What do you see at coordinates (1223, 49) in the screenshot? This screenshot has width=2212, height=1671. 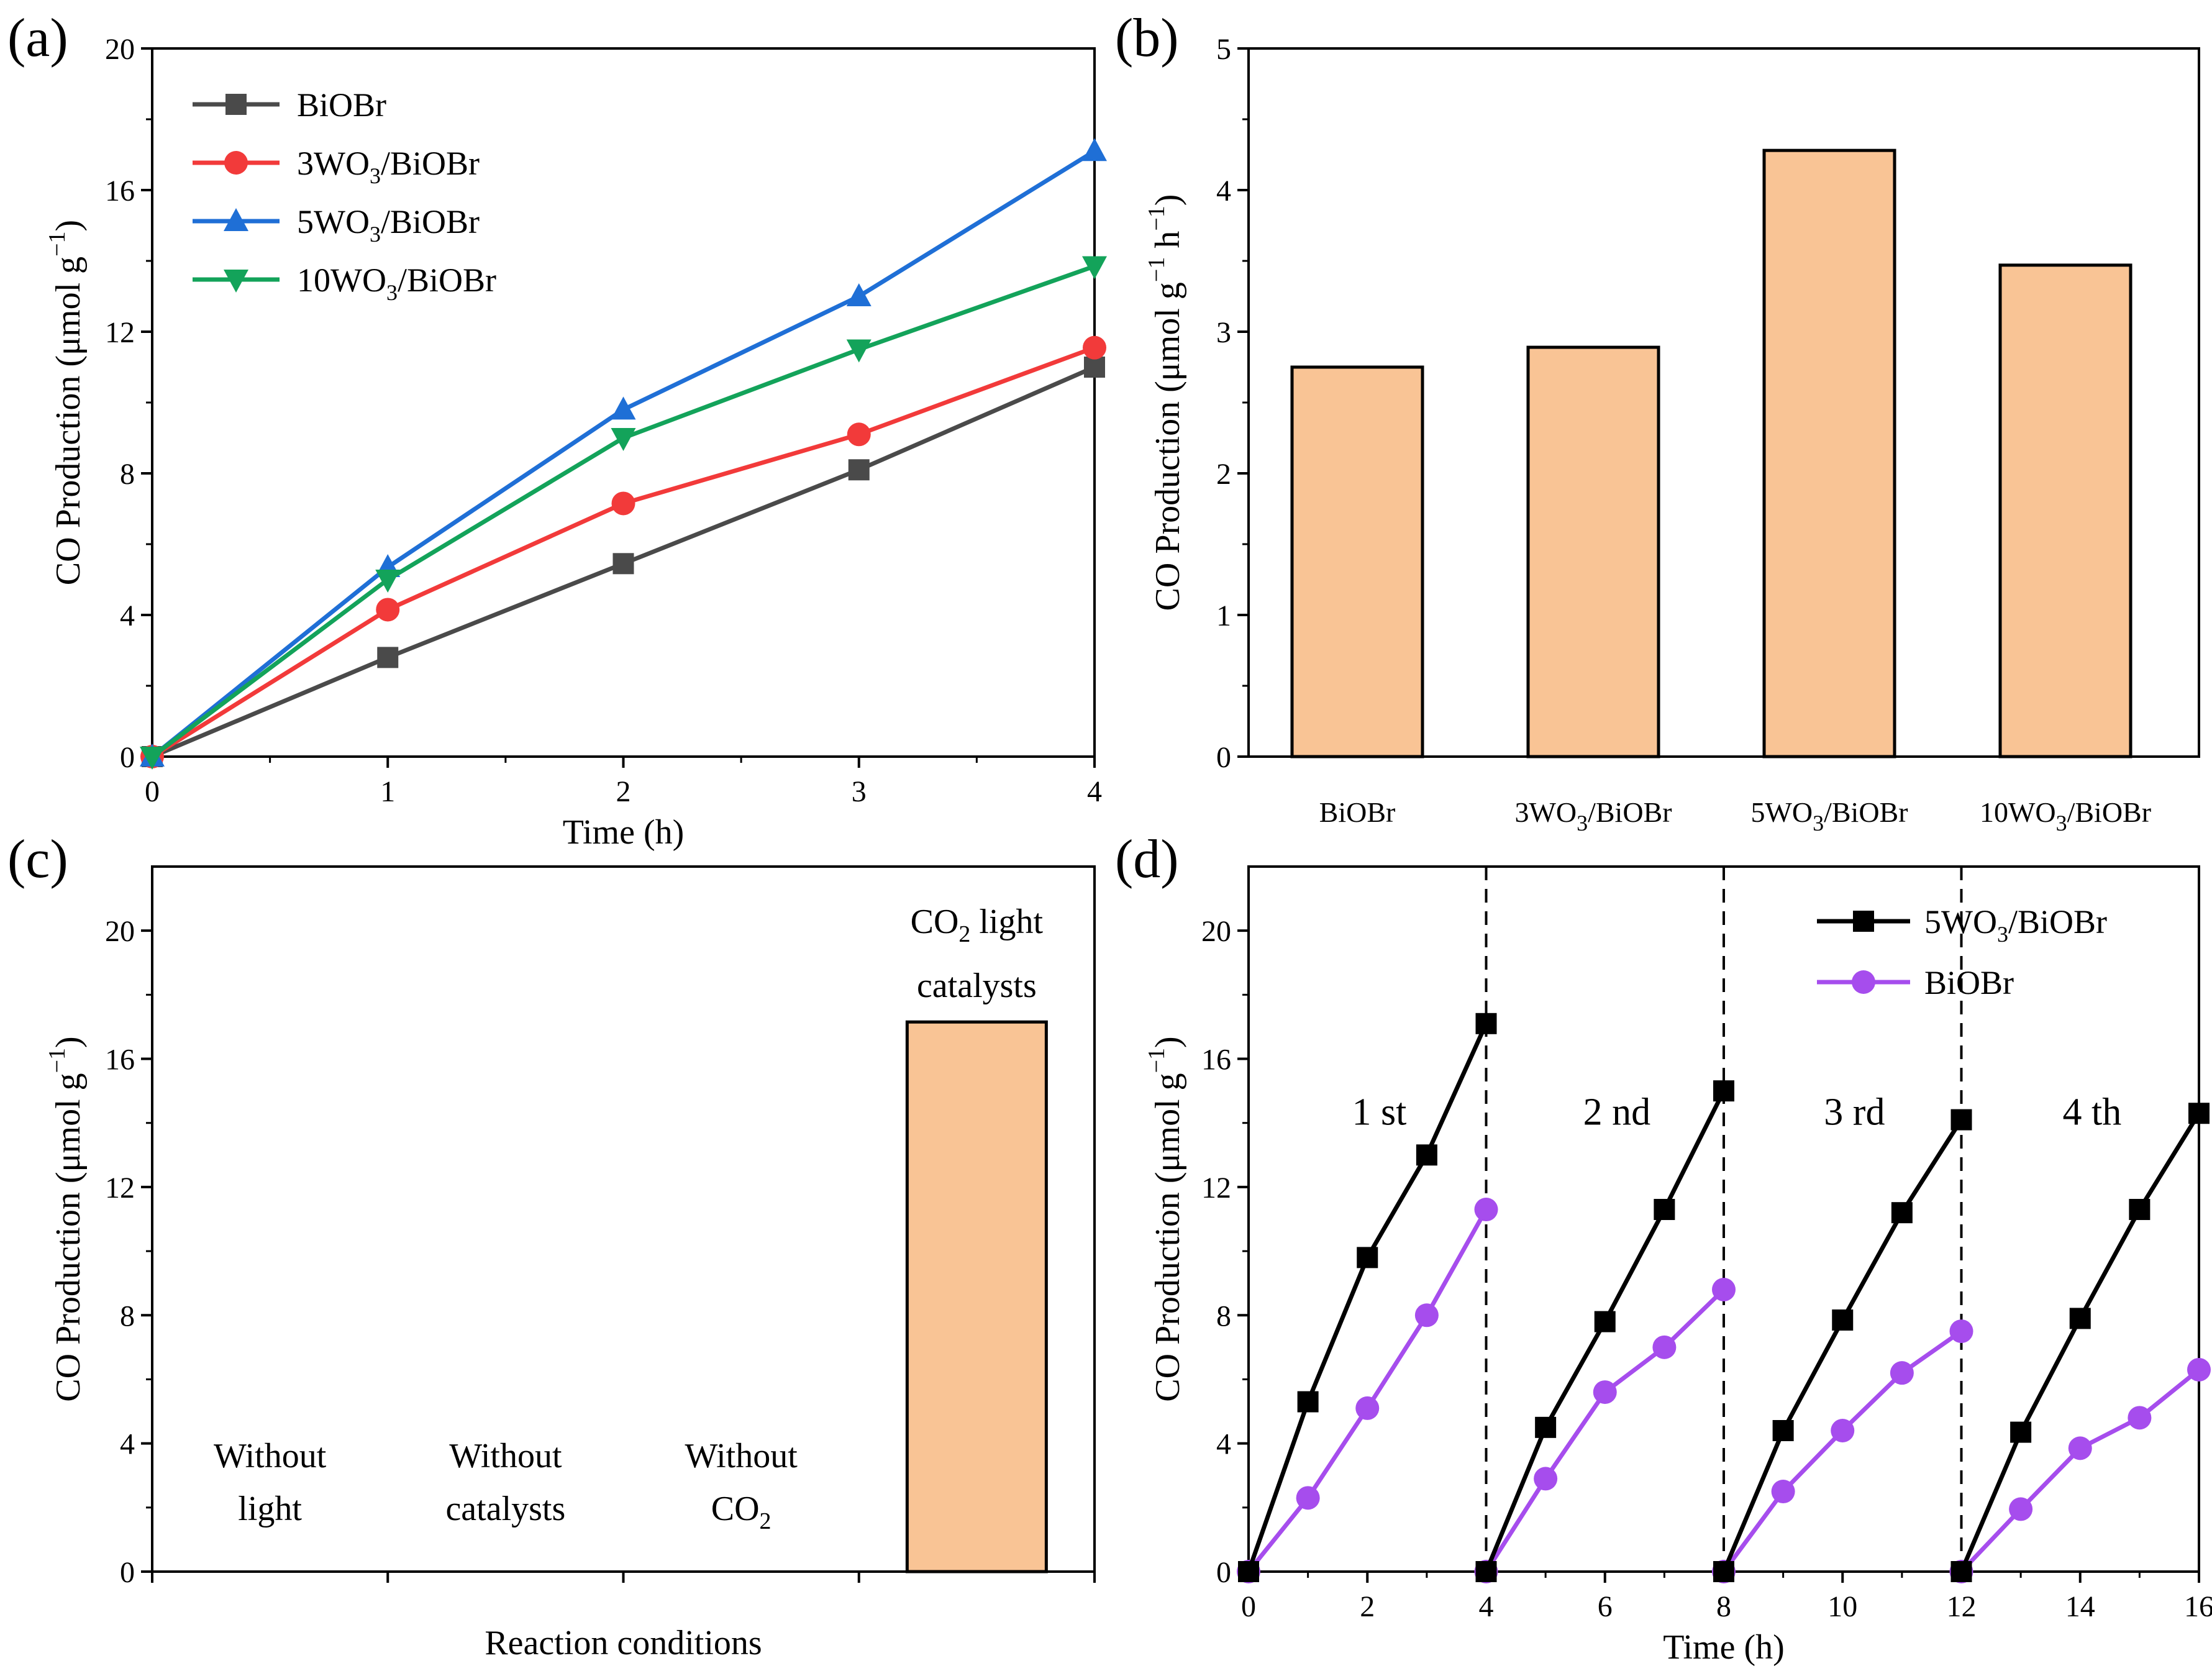 I see `b-y-tick-label: 5` at bounding box center [1223, 49].